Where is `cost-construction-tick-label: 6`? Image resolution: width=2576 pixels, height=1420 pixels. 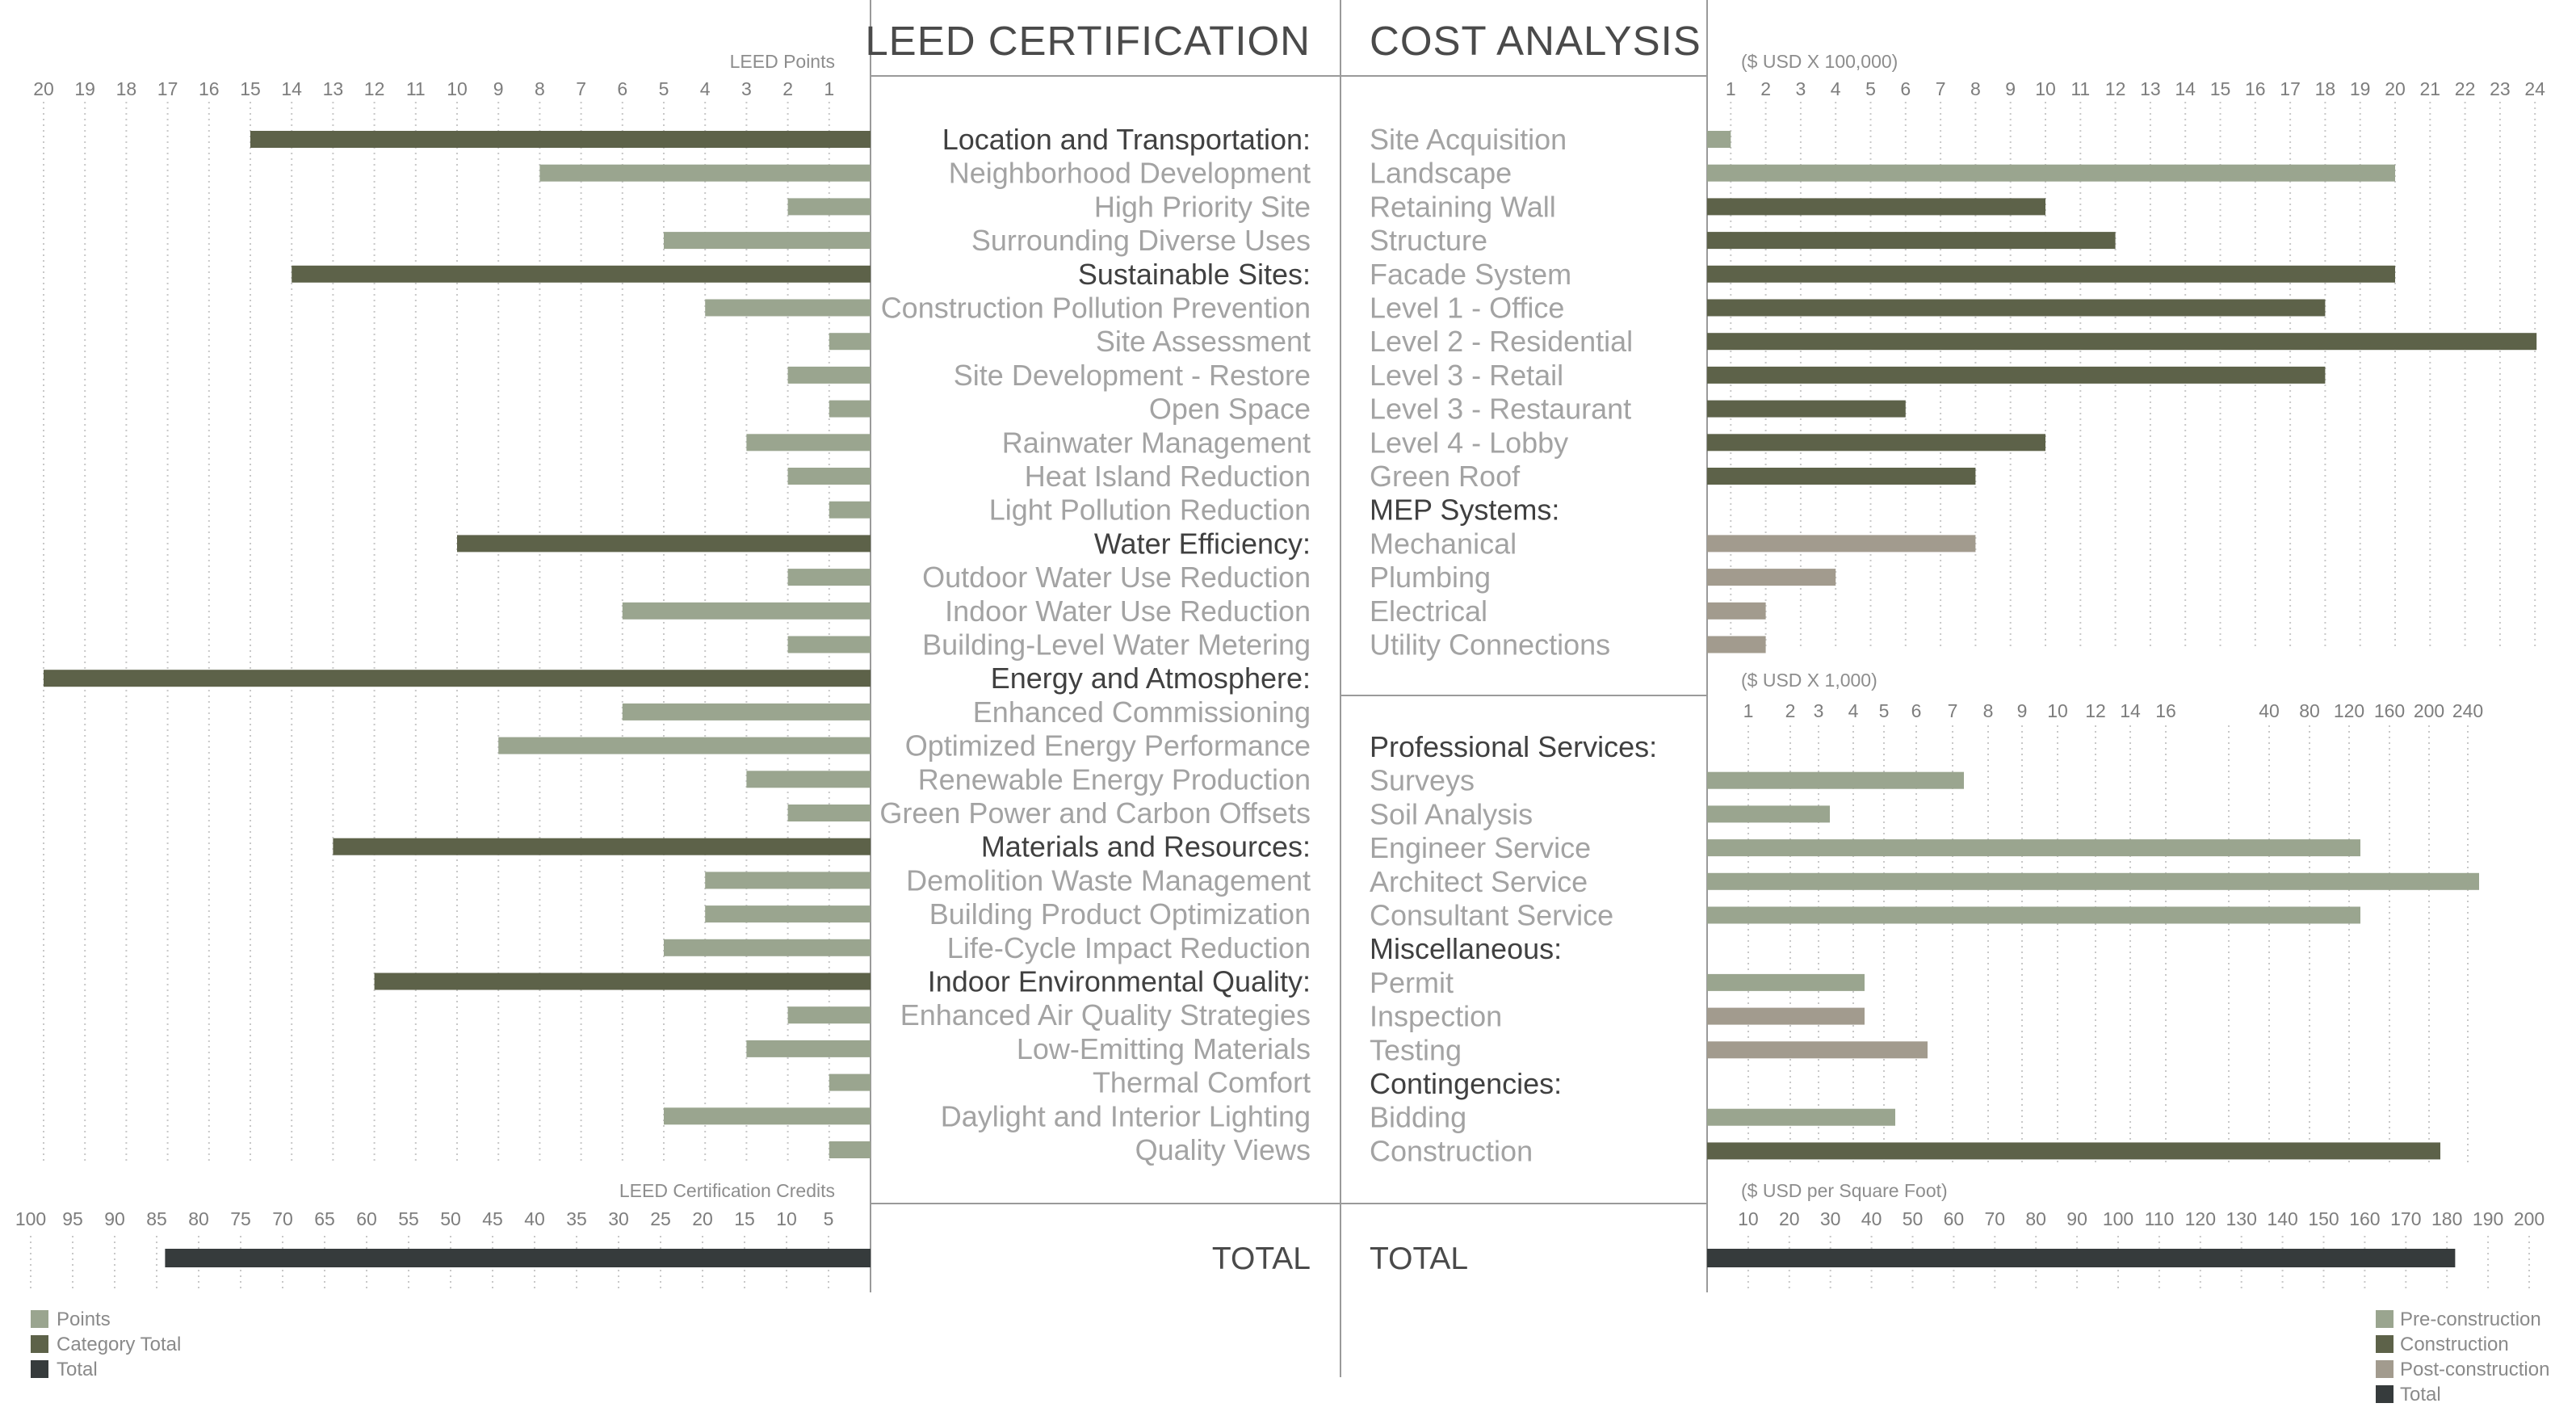
cost-construction-tick-label: 6 is located at coordinates (1905, 88).